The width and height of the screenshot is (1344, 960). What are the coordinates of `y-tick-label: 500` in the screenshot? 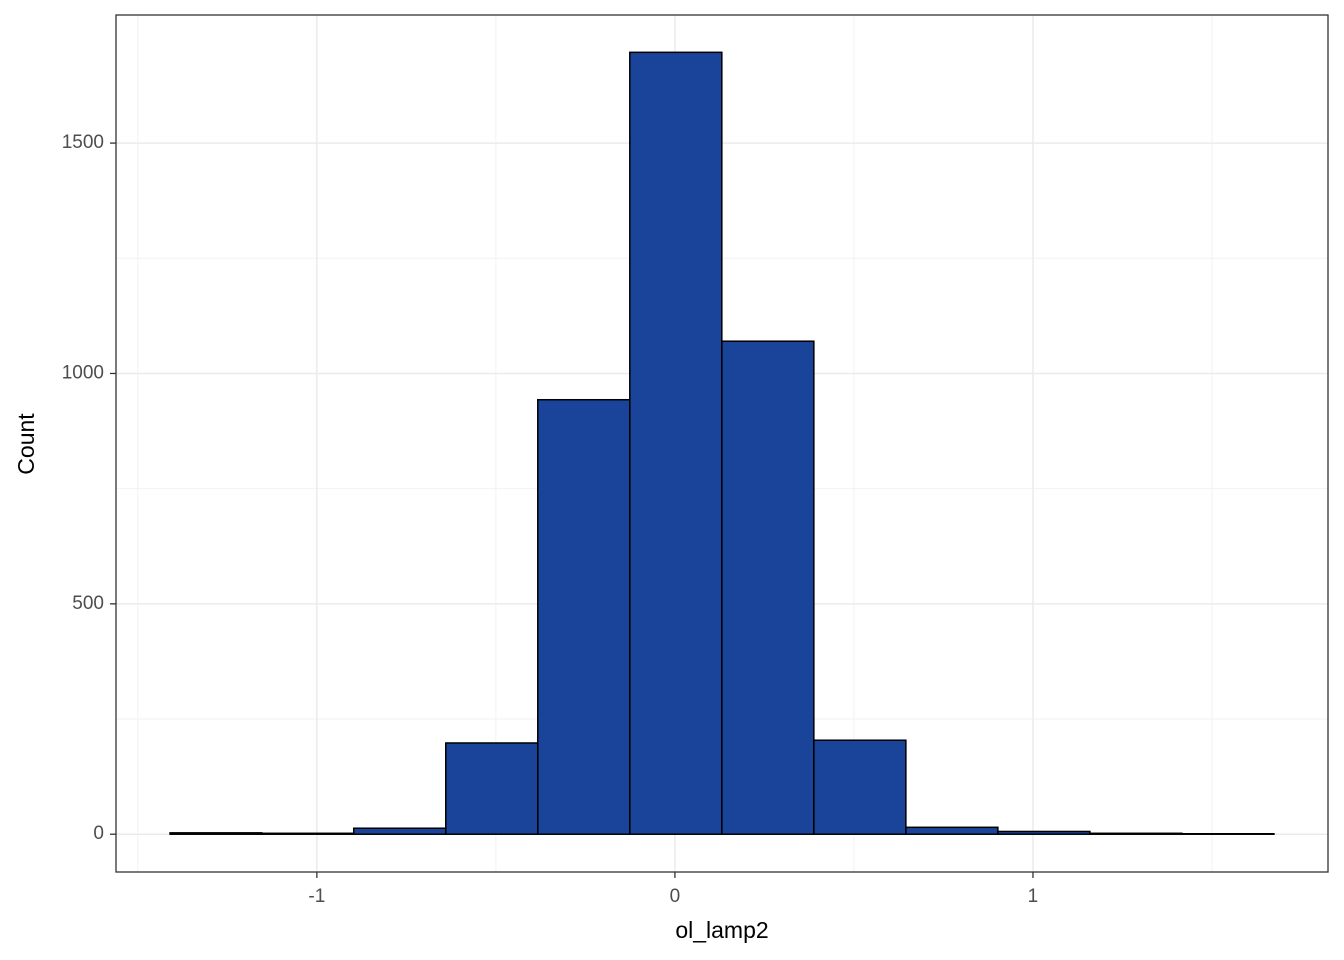 It's located at (88, 603).